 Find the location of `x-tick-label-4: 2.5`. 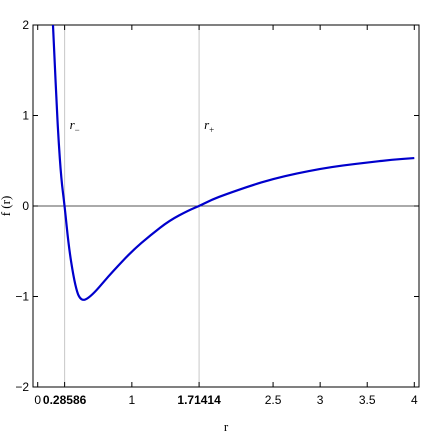

x-tick-label-4: 2.5 is located at coordinates (273, 400).